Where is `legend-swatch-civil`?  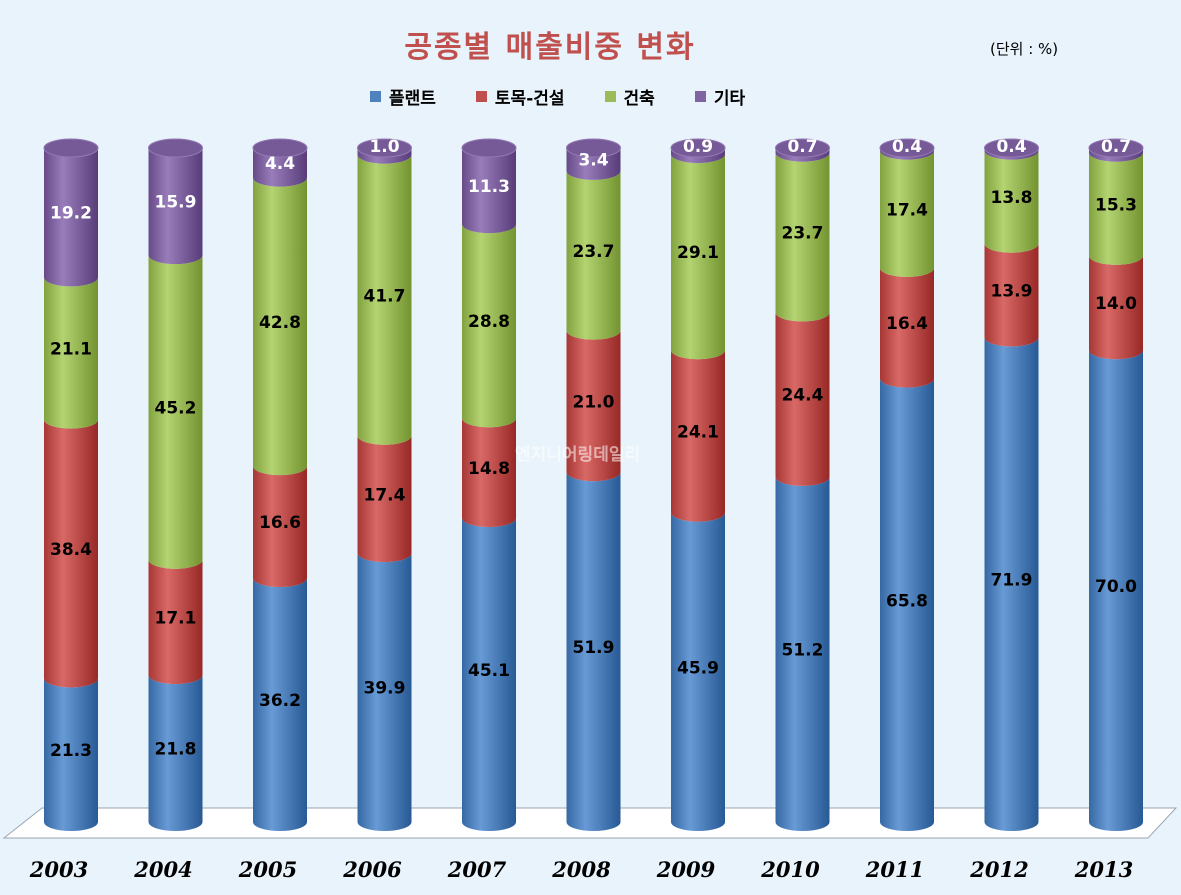
legend-swatch-civil is located at coordinates (481, 96).